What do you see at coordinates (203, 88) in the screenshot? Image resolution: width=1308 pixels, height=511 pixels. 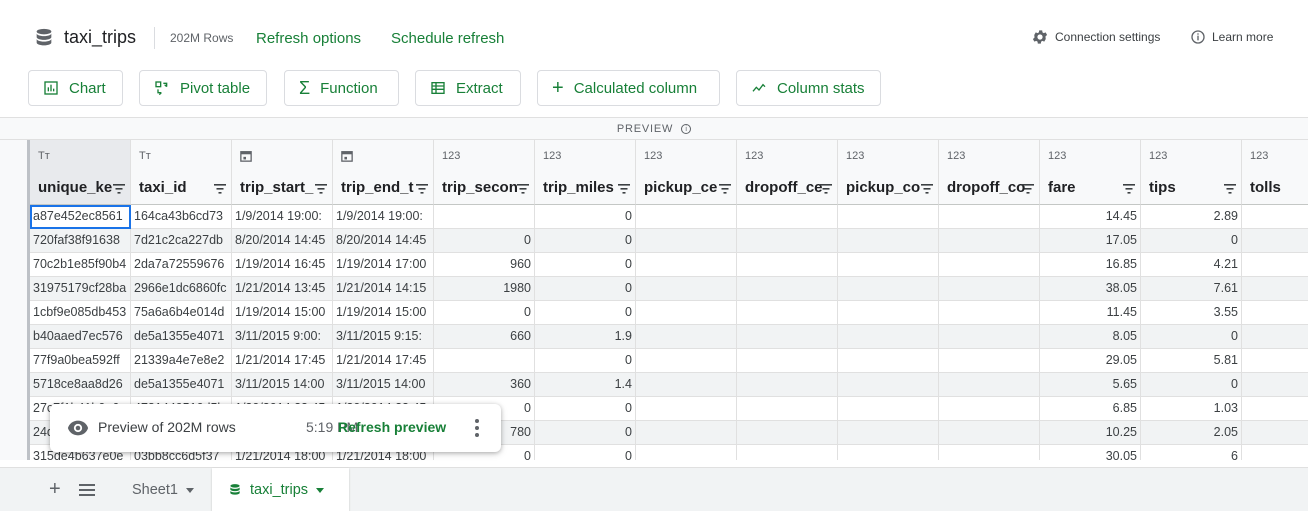 I see `pivot-table-button: Pivot table` at bounding box center [203, 88].